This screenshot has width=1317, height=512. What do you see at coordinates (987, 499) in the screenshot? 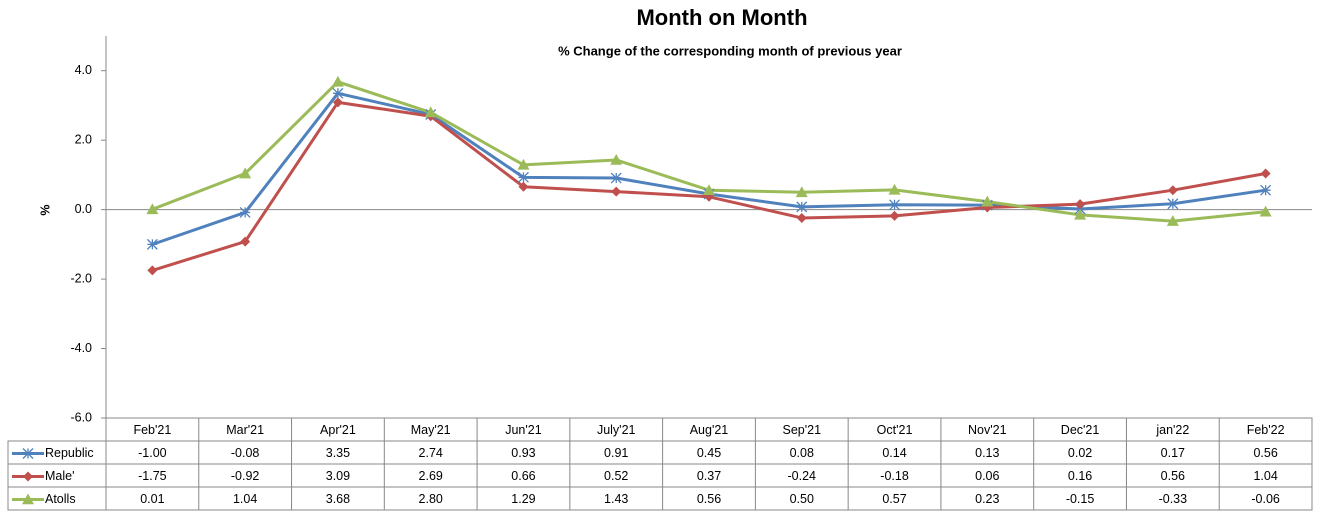
I see `table-value: 0.23` at bounding box center [987, 499].